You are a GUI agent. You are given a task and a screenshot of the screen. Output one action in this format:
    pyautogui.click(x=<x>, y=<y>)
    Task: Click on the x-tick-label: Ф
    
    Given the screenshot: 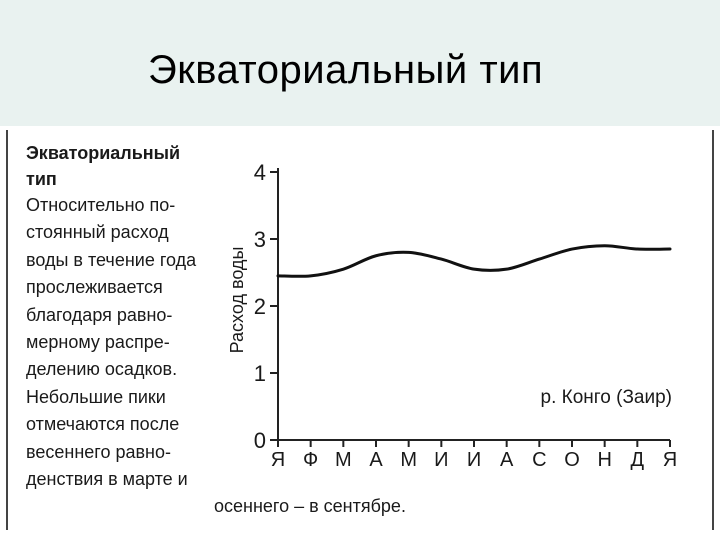 What is the action you would take?
    pyautogui.click(x=310, y=460)
    